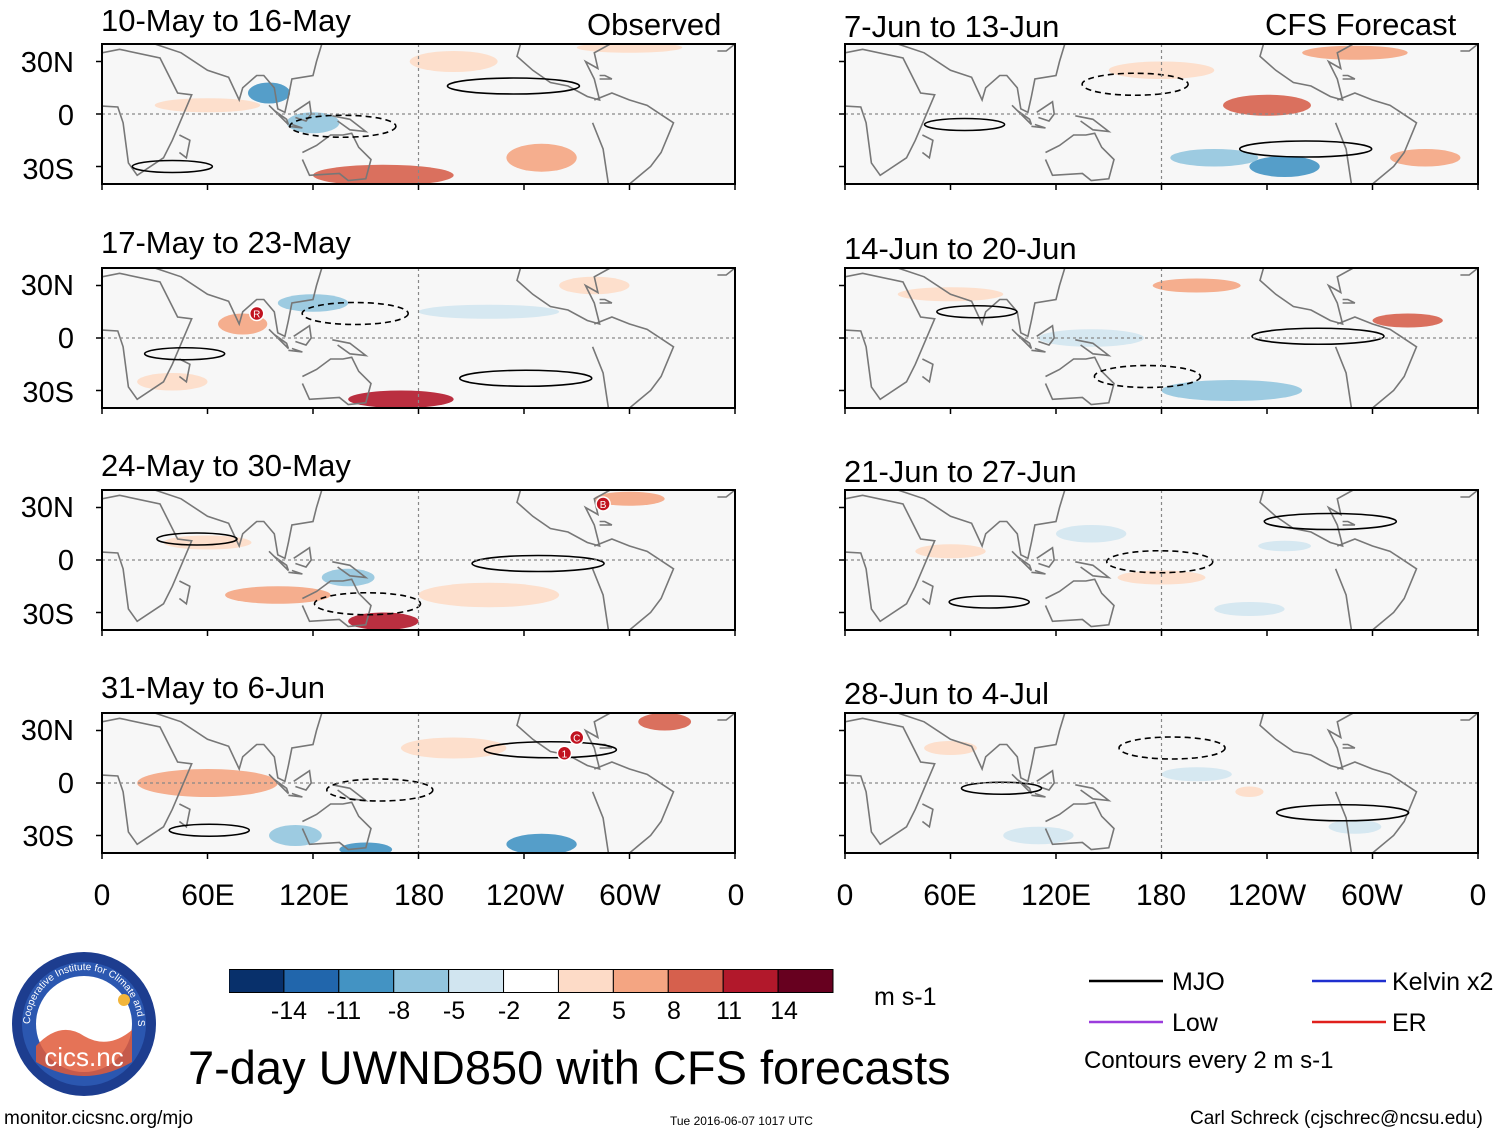 The height and width of the screenshot is (1137, 1510). What do you see at coordinates (256, 315) in the screenshot?
I see `storm-marker-label: R` at bounding box center [256, 315].